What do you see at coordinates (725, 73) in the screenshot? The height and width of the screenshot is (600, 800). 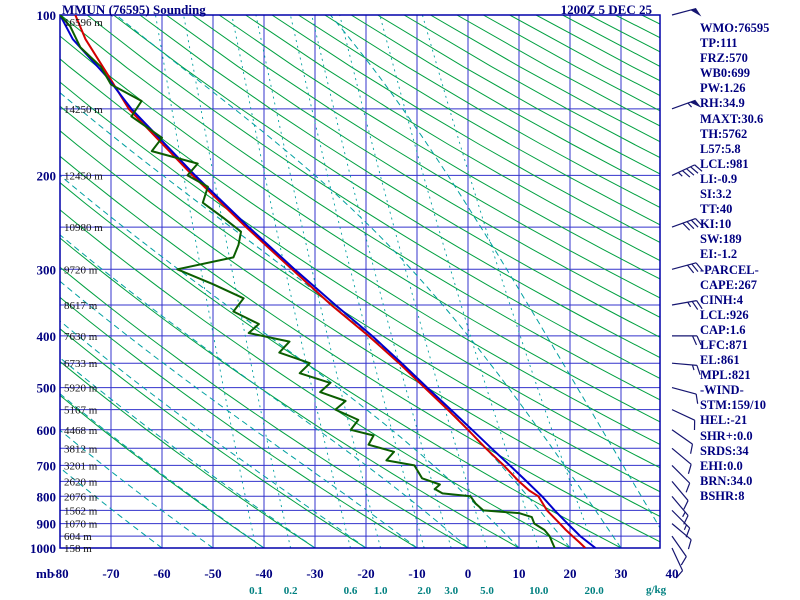 I see `stat-line: WB0:699` at bounding box center [725, 73].